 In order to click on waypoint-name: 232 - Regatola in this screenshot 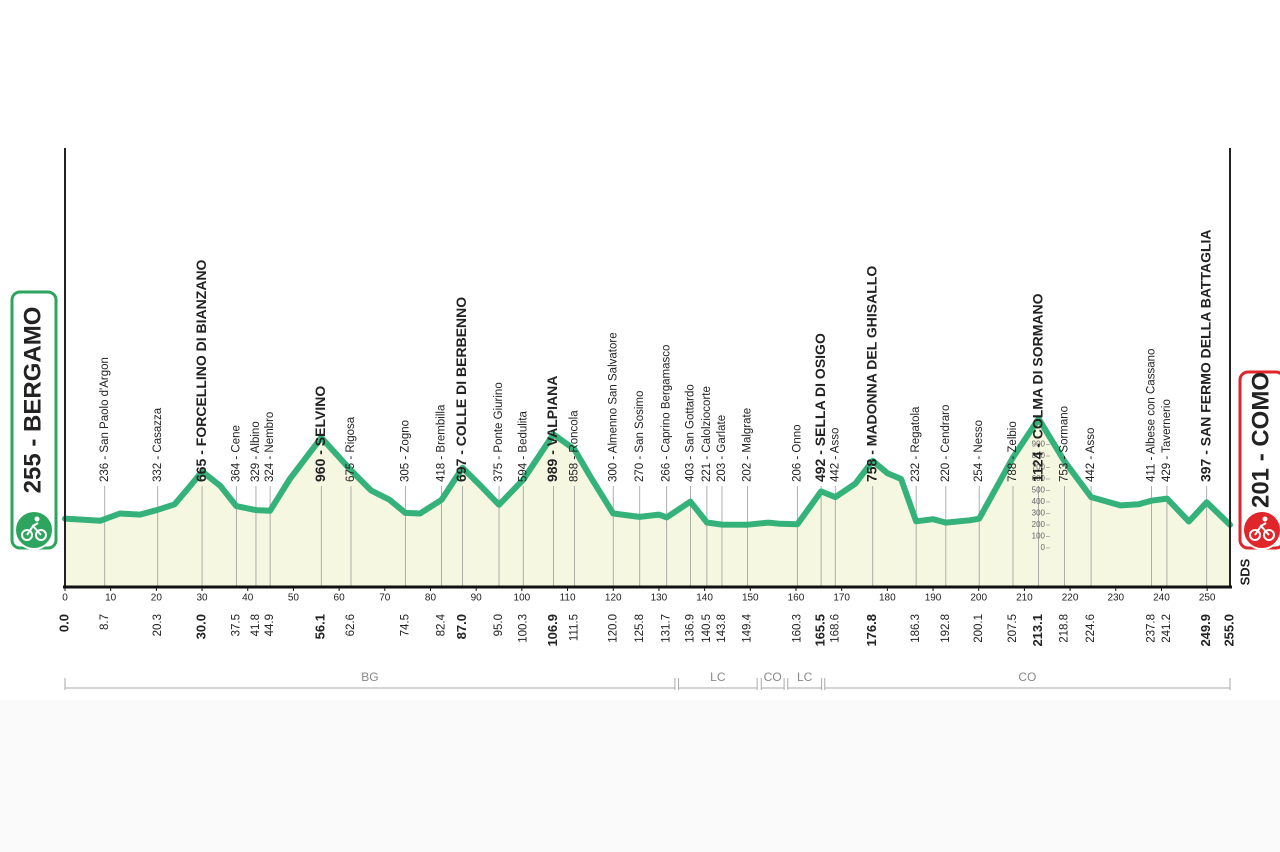, I will do `click(916, 444)`.